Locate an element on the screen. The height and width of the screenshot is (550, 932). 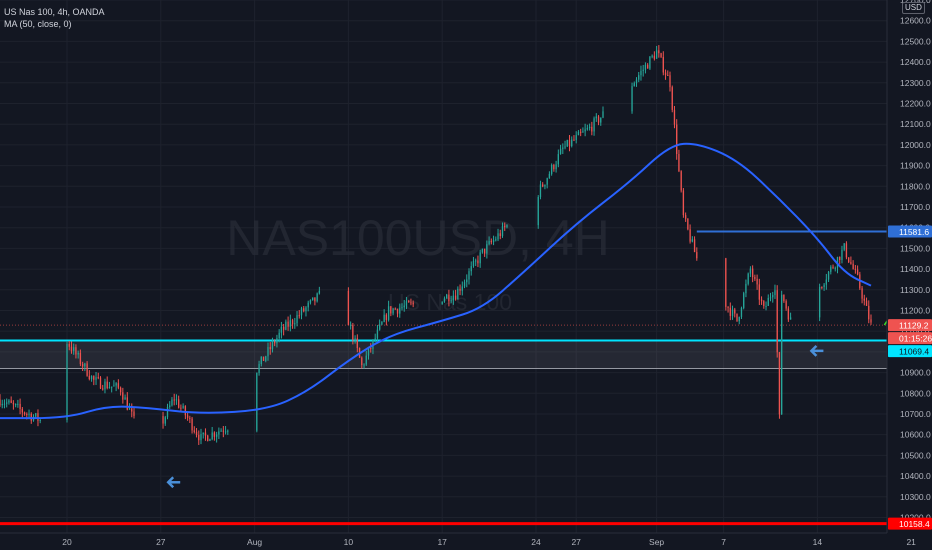
price-tick-label: 12000.0 is located at coordinates (915, 145).